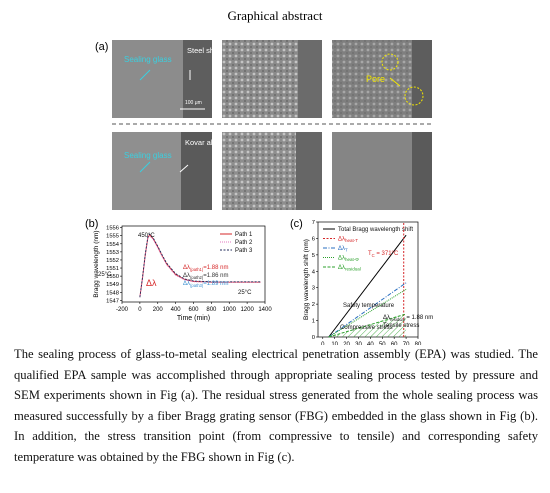 Image resolution: width=550 pixels, height=493 pixels. I want to click on x-tick-label: 0, so click(140, 310).